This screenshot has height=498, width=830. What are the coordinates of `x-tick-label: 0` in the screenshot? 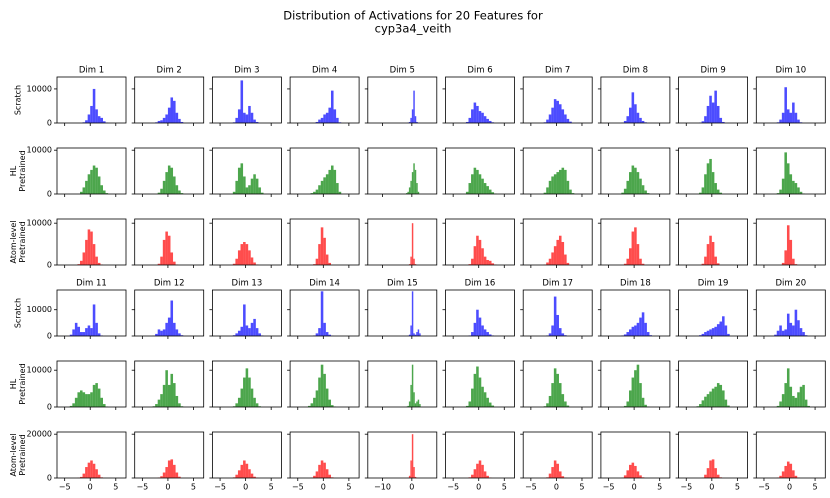 It's located at (634, 487).